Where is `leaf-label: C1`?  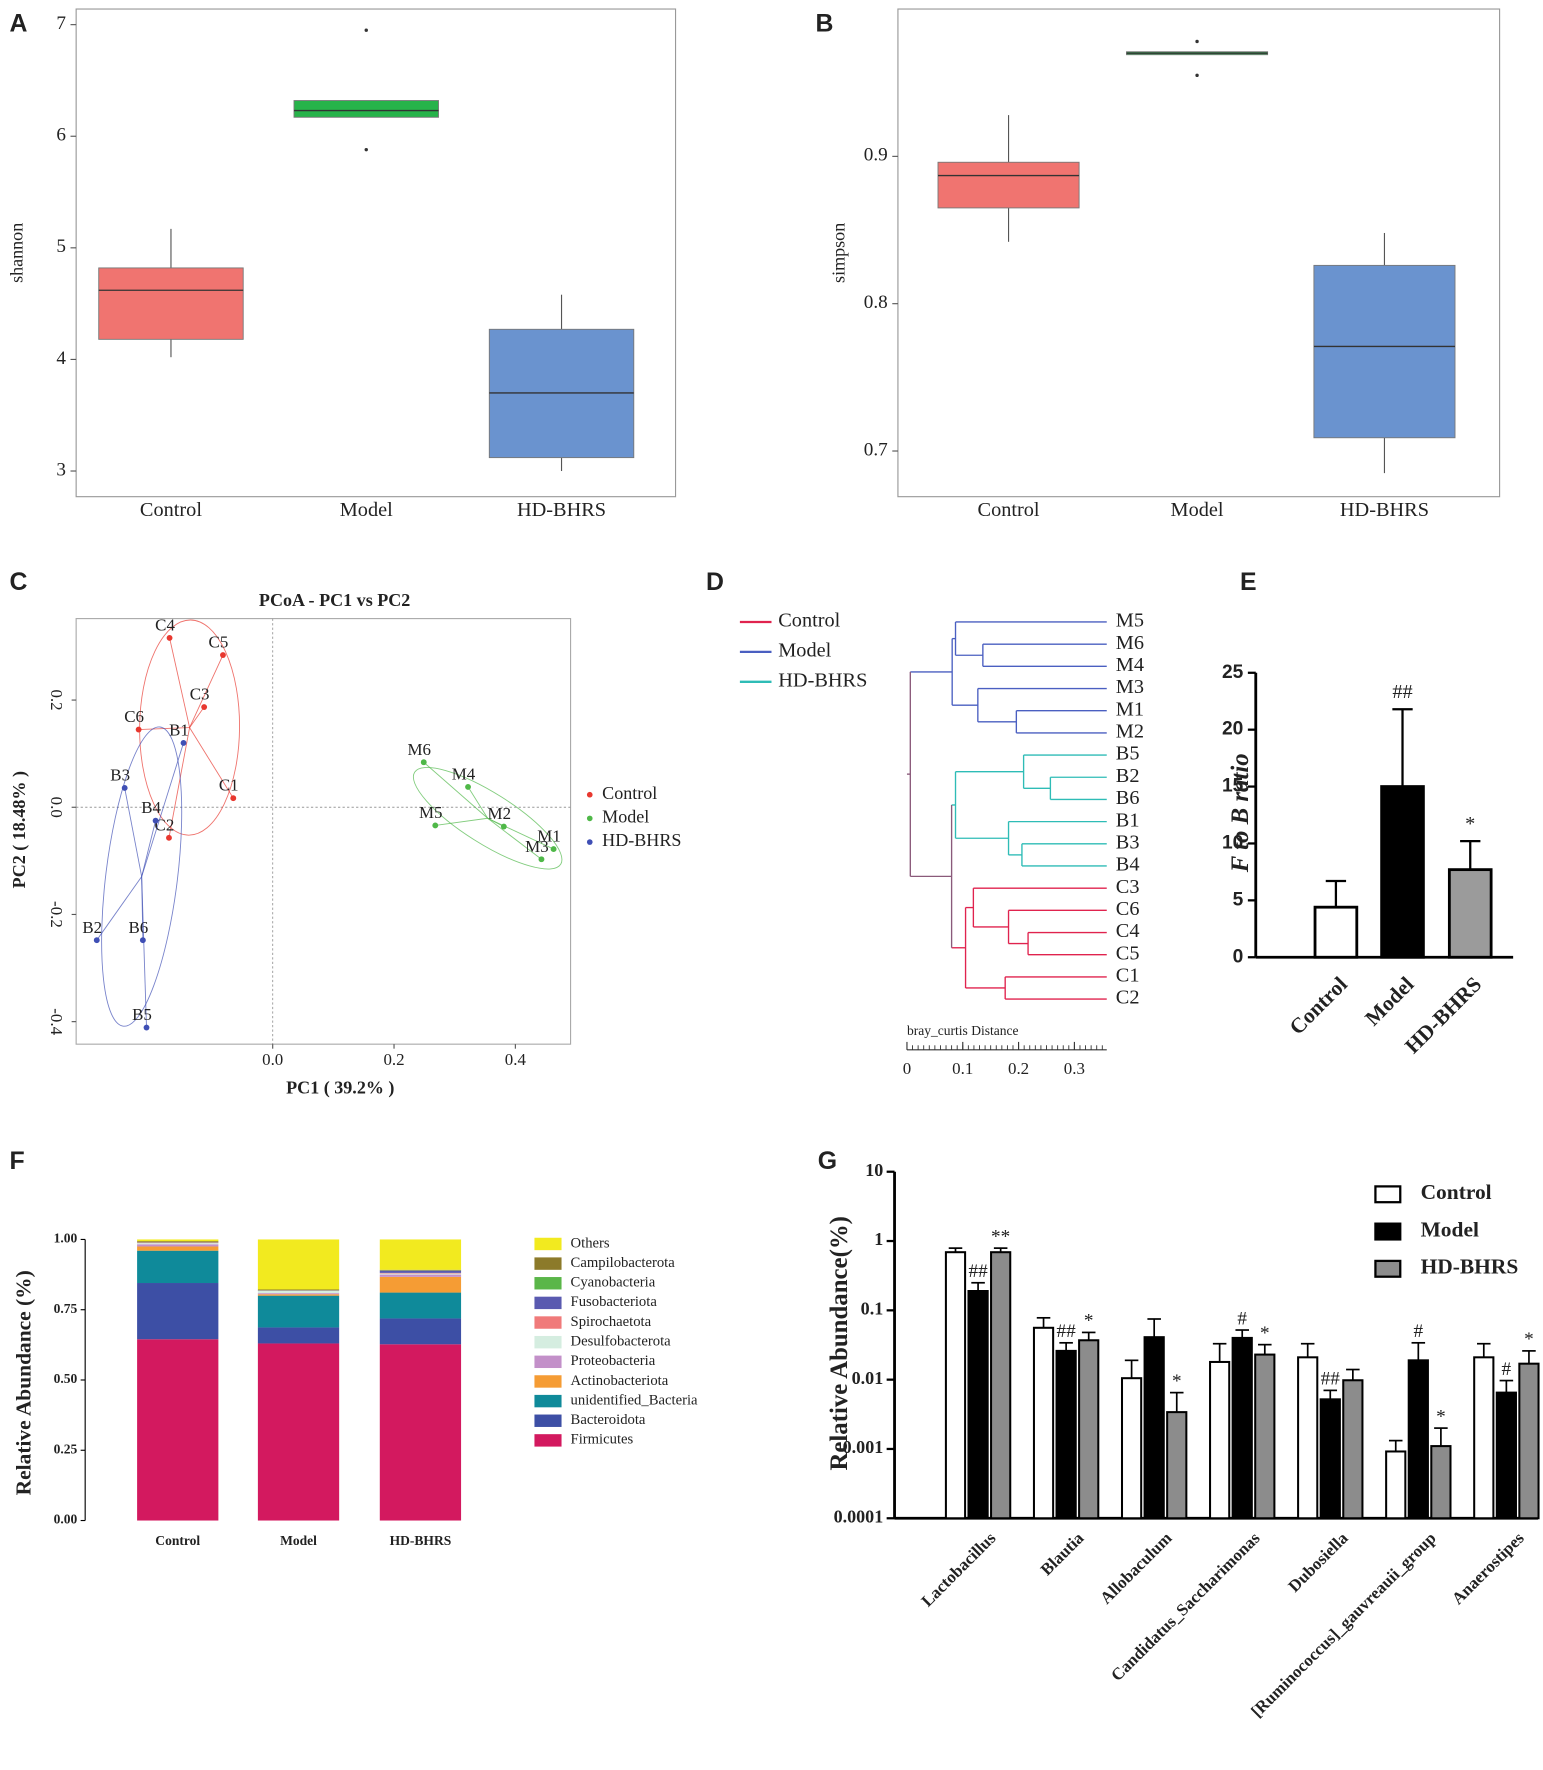 leaf-label: C1 is located at coordinates (1128, 976).